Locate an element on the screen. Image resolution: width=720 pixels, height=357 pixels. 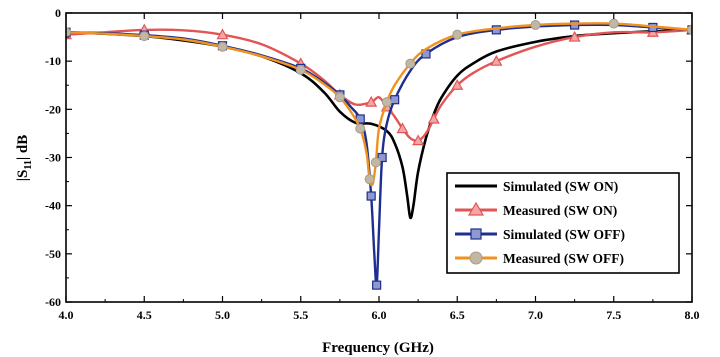
legend-item-measured-sw-on: Measured (SW ON) is located at coordinates (536, 209).